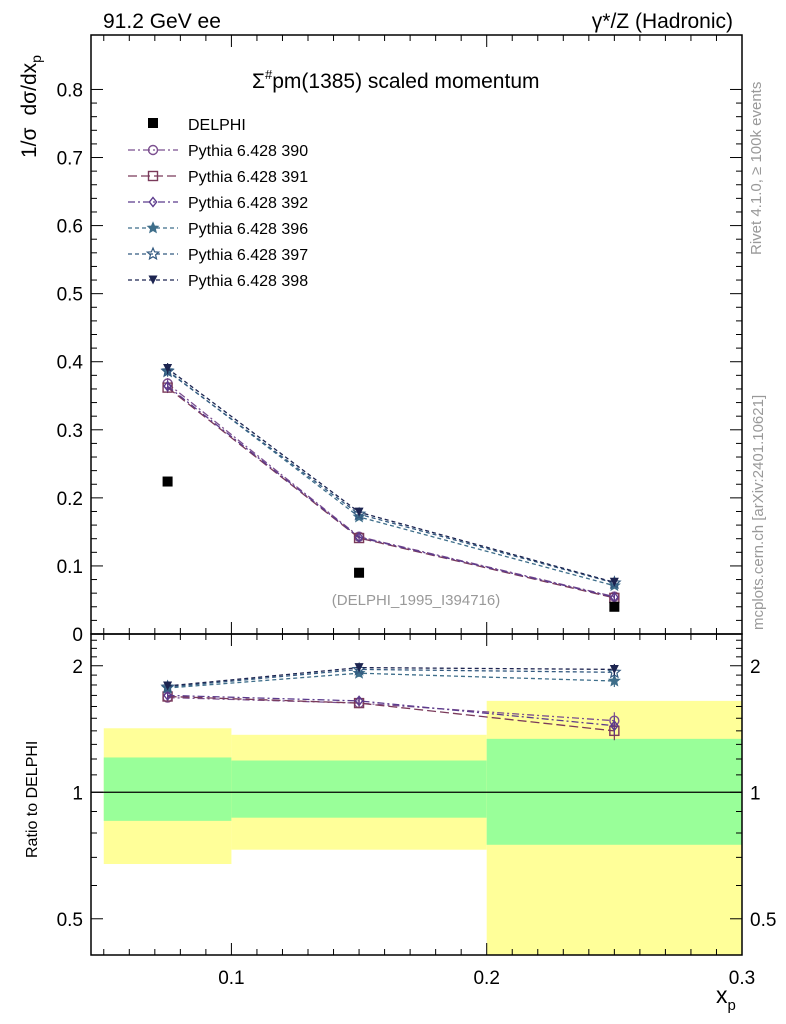 The image size is (786, 1024). Describe the element at coordinates (662, 21) in the screenshot. I see `header-right: γ*/Z (Hadronic)` at that location.